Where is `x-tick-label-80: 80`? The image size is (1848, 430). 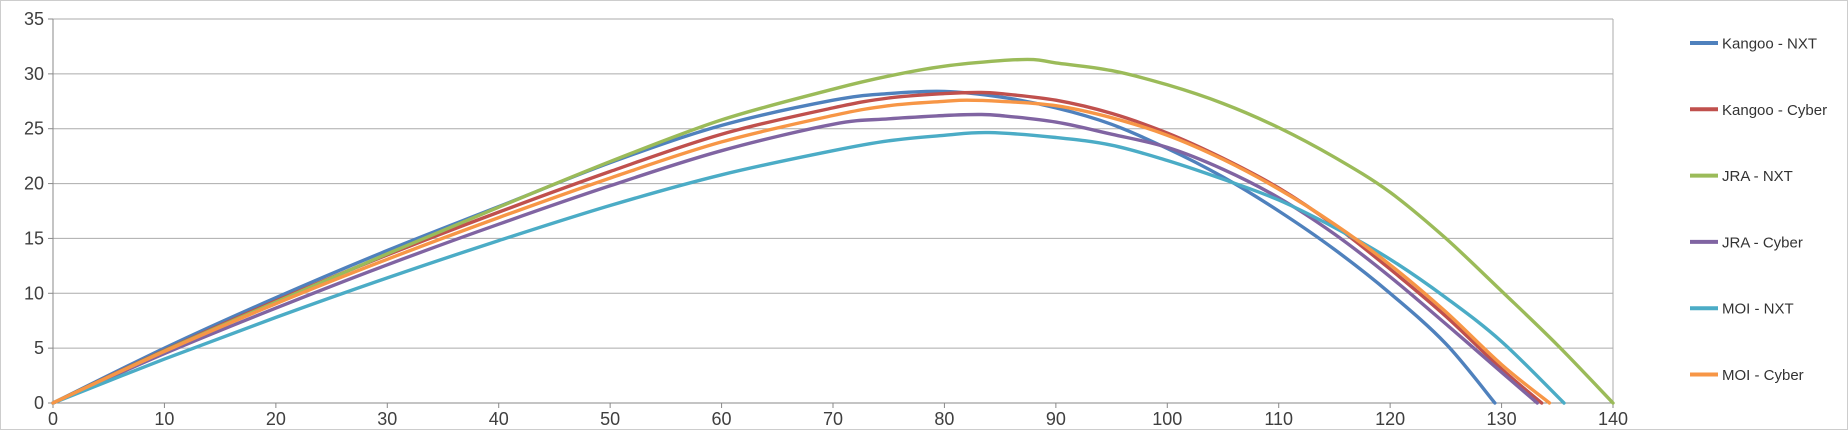 x-tick-label-80: 80 is located at coordinates (944, 419).